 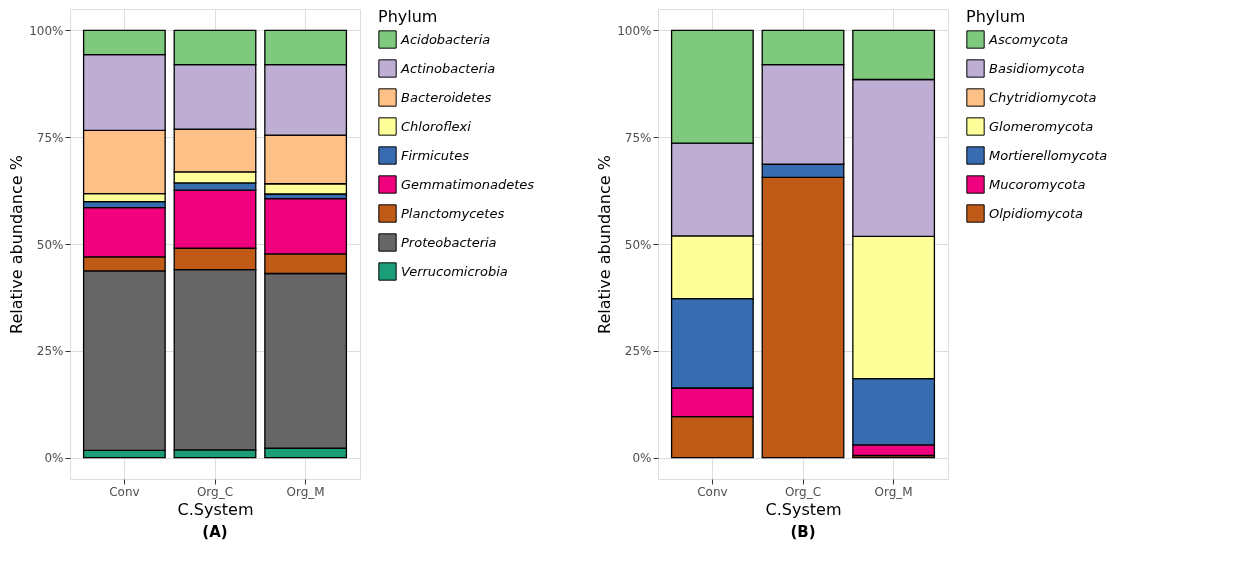 What do you see at coordinates (1048, 155) in the screenshot?
I see `legend-label: Mortierellomycota` at bounding box center [1048, 155].